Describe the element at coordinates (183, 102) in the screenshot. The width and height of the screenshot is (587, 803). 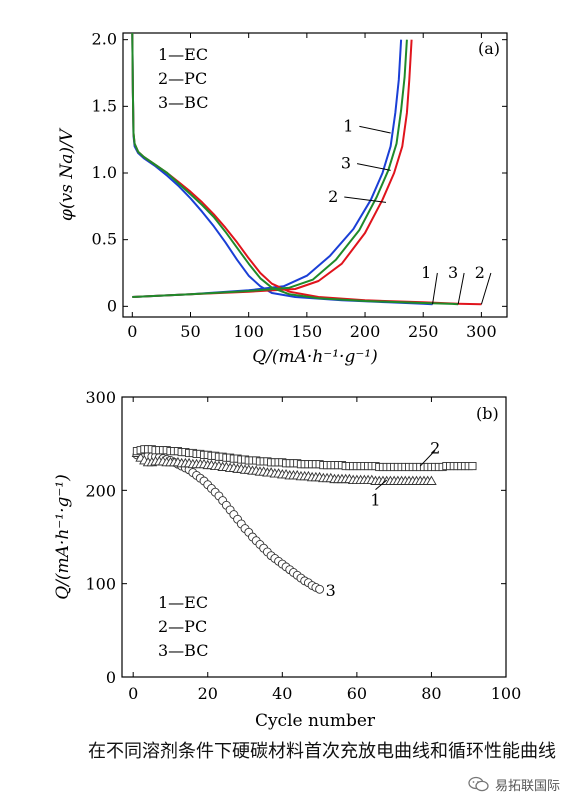
I see `legend-entry-a: 3—BC` at that location.